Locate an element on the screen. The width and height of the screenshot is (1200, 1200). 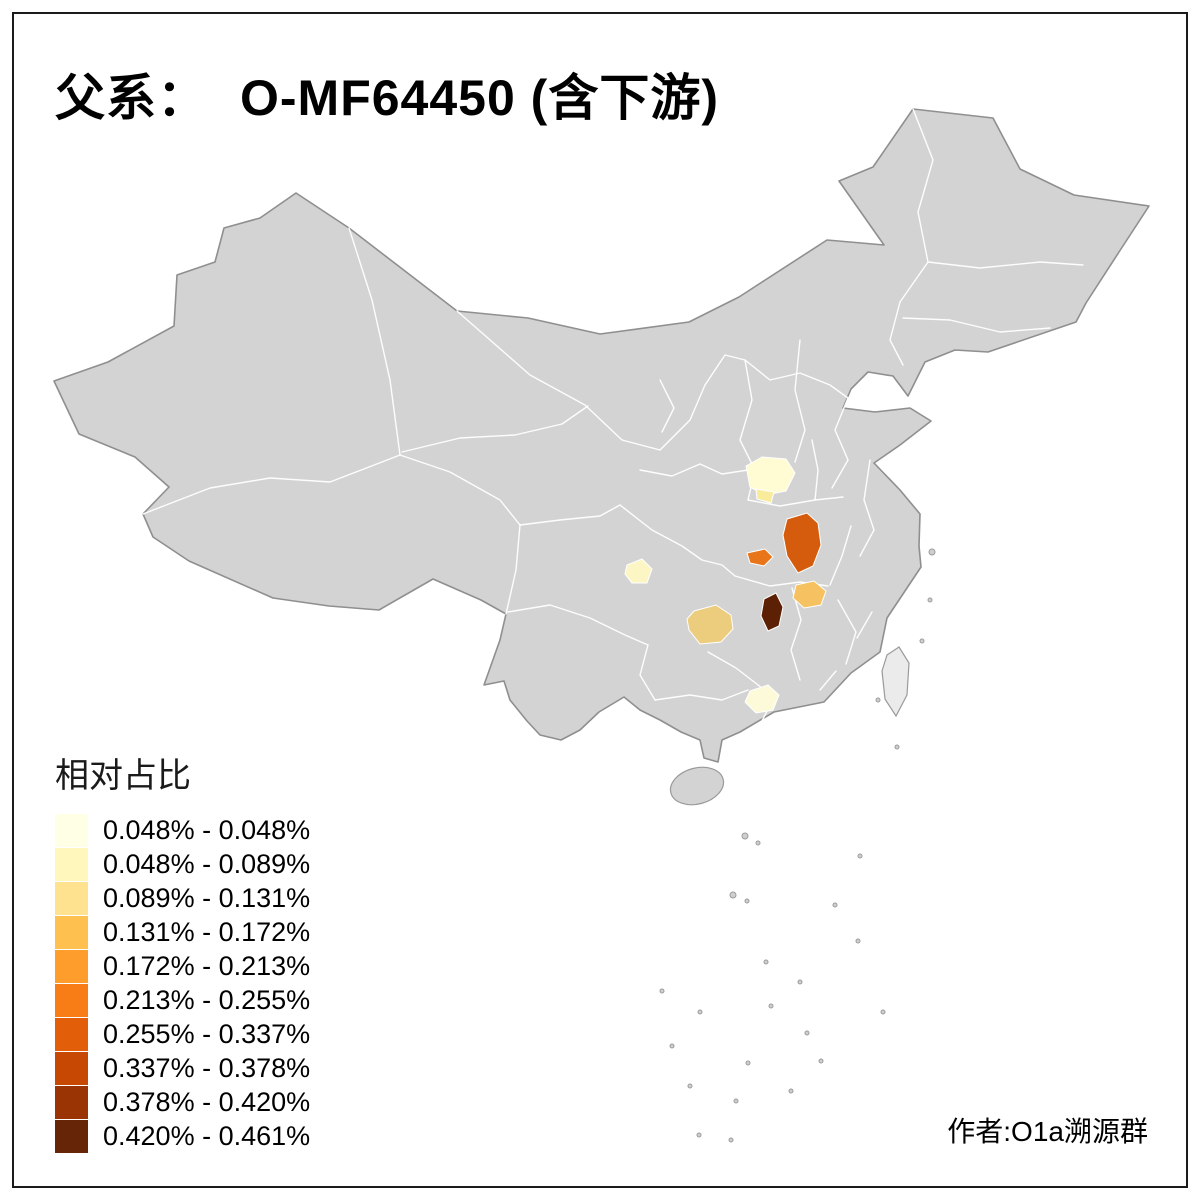
legend-label: 0.131% - 0.172% is located at coordinates (207, 931).